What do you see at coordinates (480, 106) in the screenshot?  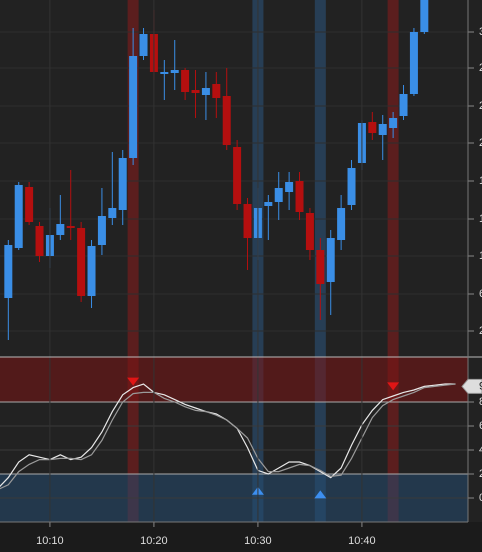 I see `y-tick-label: 251` at bounding box center [480, 106].